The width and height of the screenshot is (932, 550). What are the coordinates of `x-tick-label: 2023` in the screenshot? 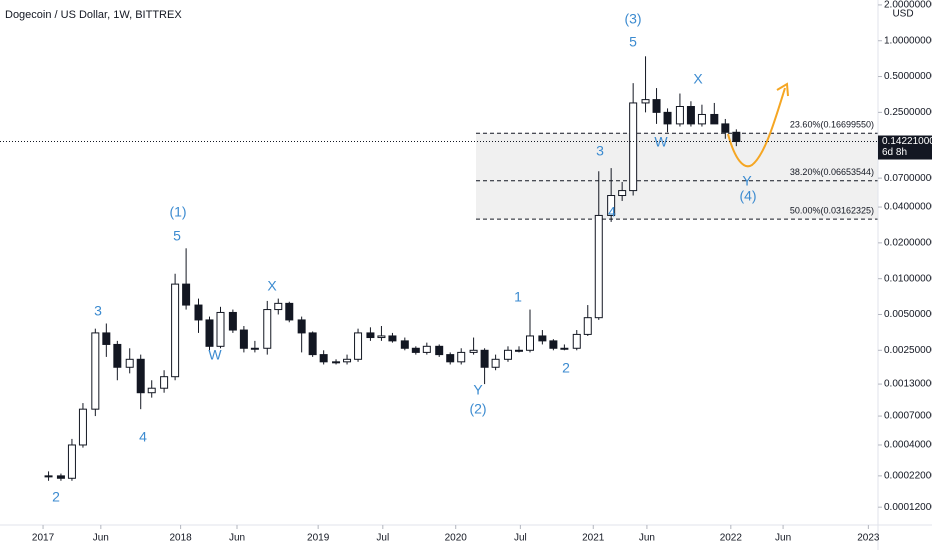 It's located at (868, 538).